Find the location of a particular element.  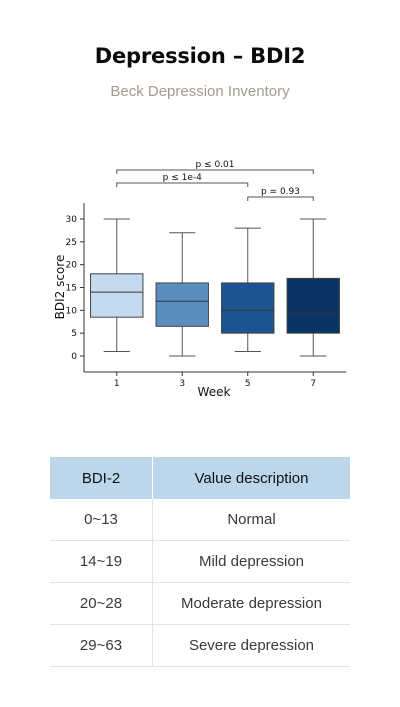

table-header-score: BDI-2 is located at coordinates (101, 478).